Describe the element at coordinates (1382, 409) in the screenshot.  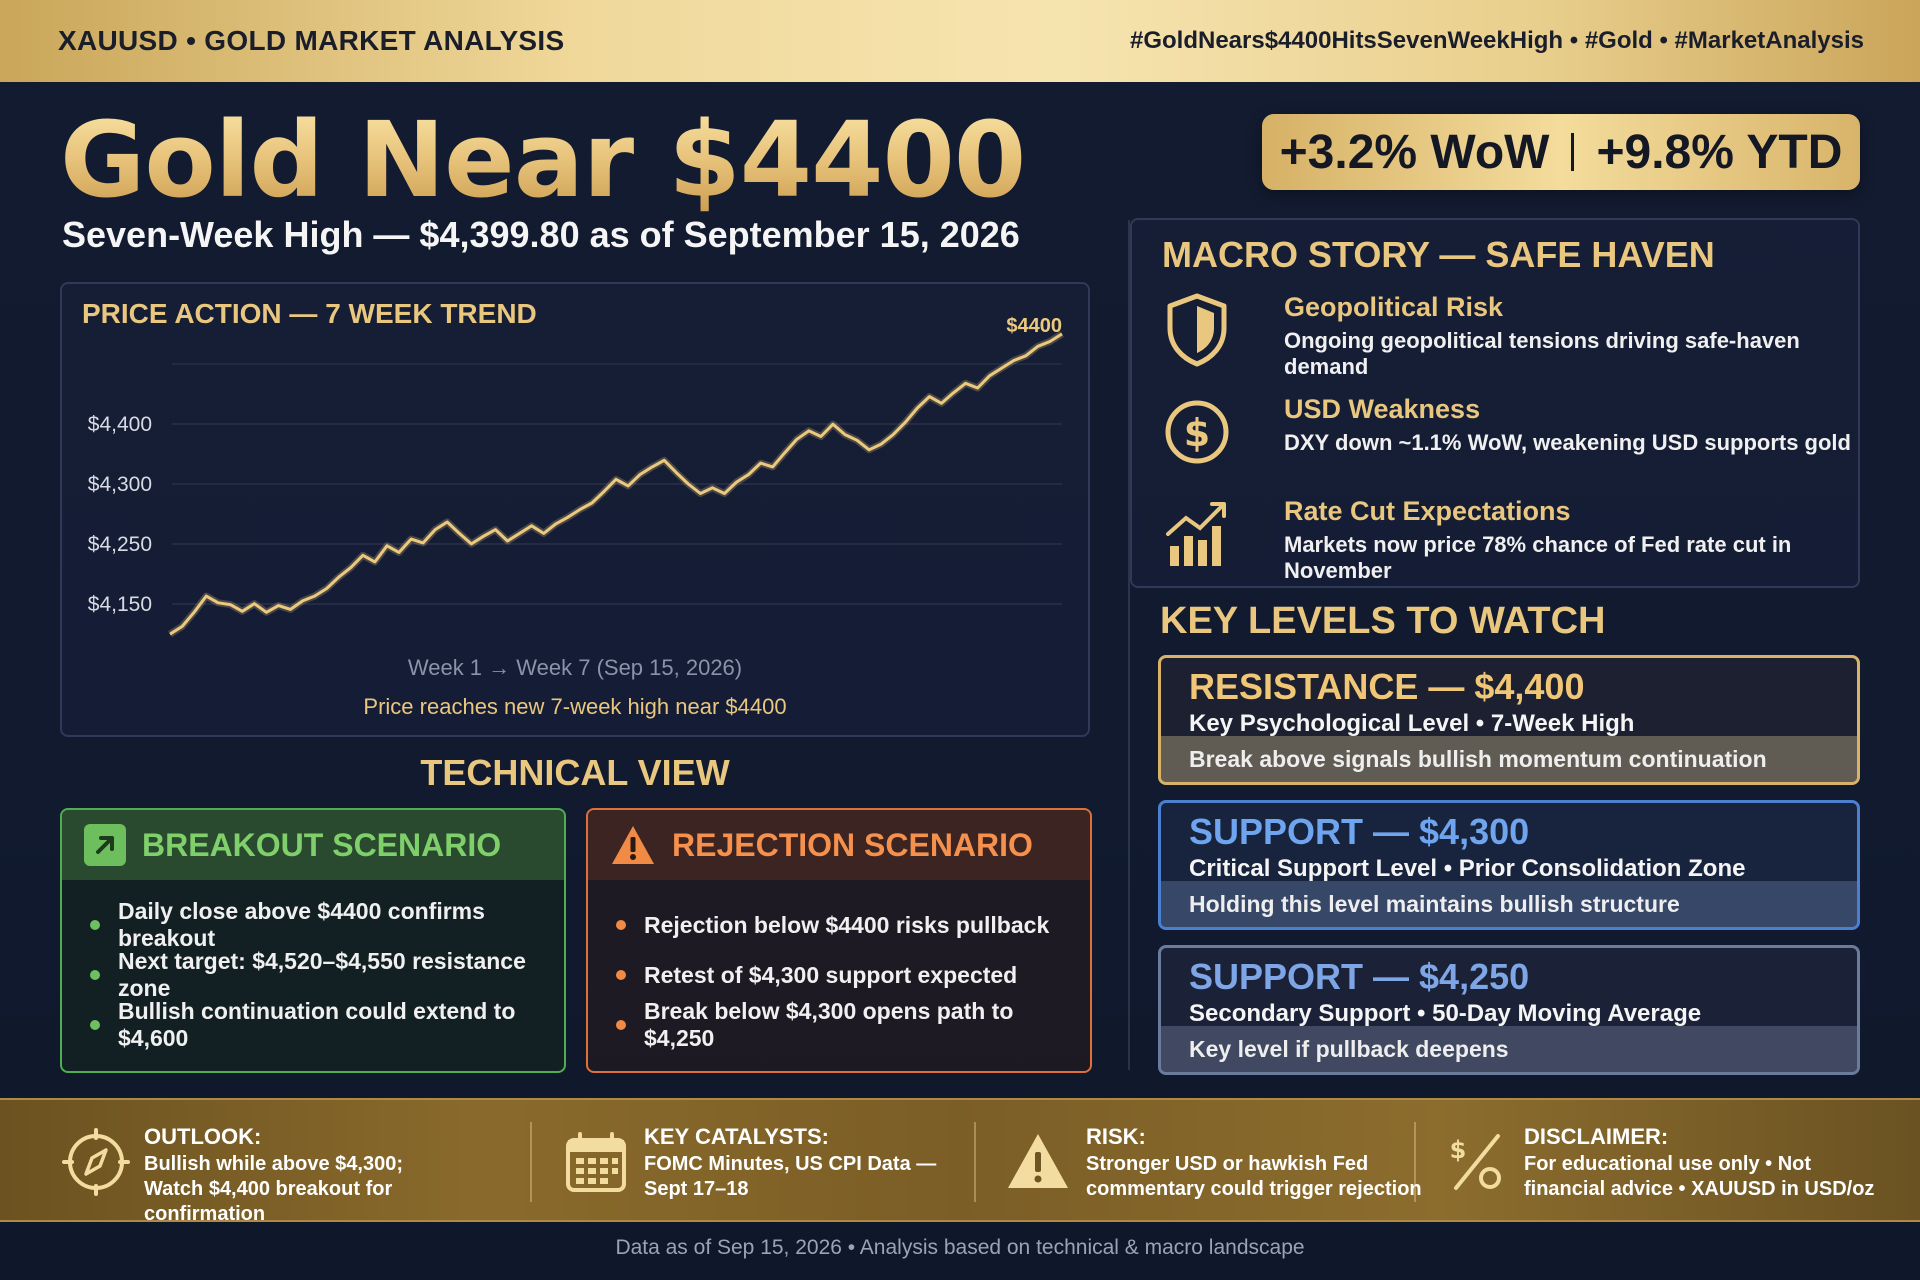
I see `macro-item-title: USD Weakness` at that location.